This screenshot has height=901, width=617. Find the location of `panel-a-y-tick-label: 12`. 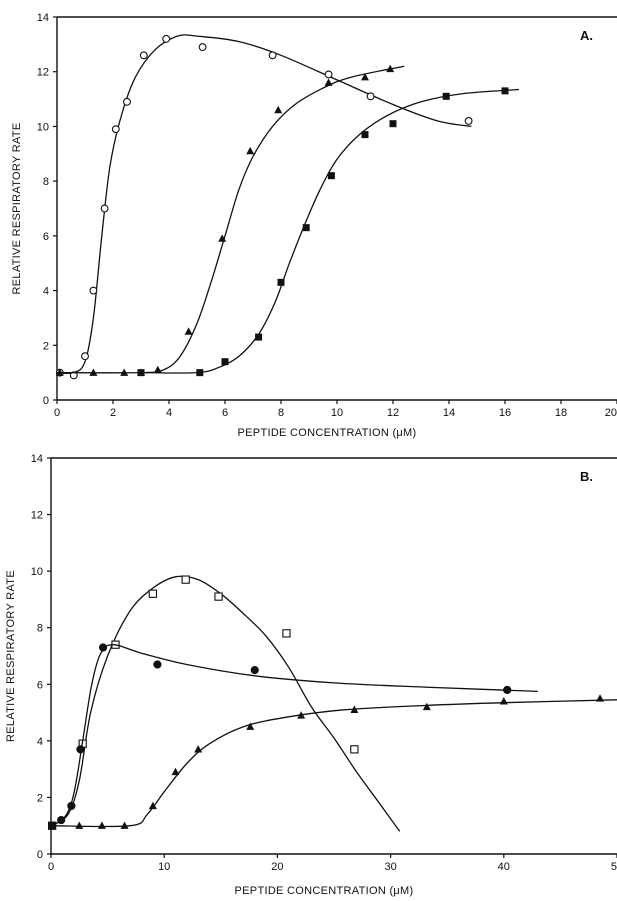

panel-a-y-tick-label: 12 is located at coordinates (43, 73).